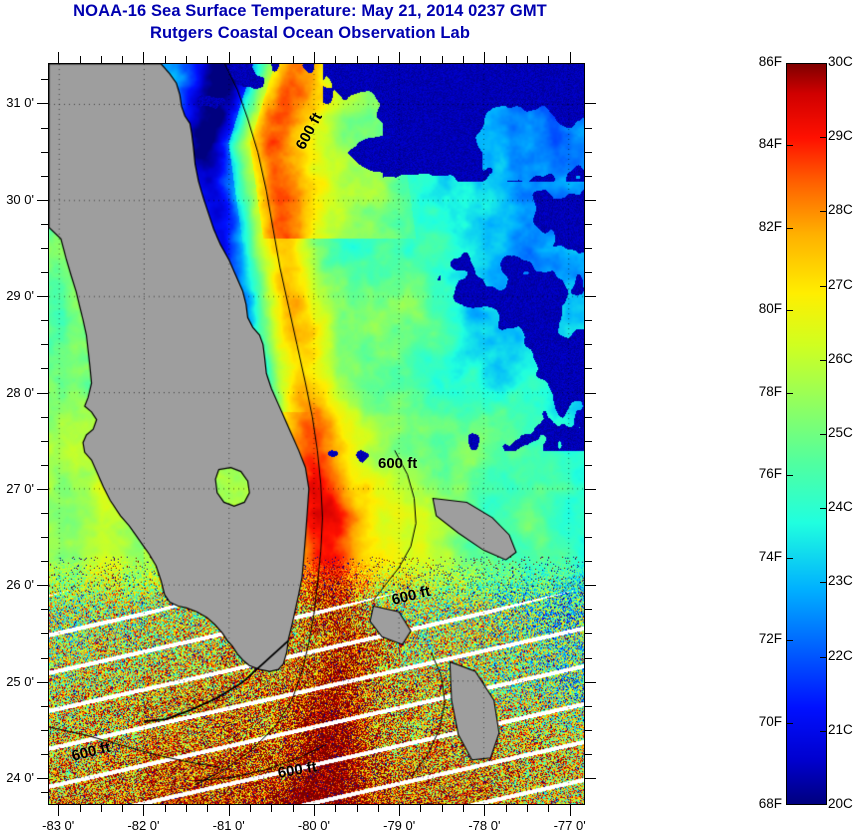 The width and height of the screenshot is (864, 833). What do you see at coordinates (840, 210) in the screenshot?
I see `colorbar-label-celsius: 28C` at bounding box center [840, 210].